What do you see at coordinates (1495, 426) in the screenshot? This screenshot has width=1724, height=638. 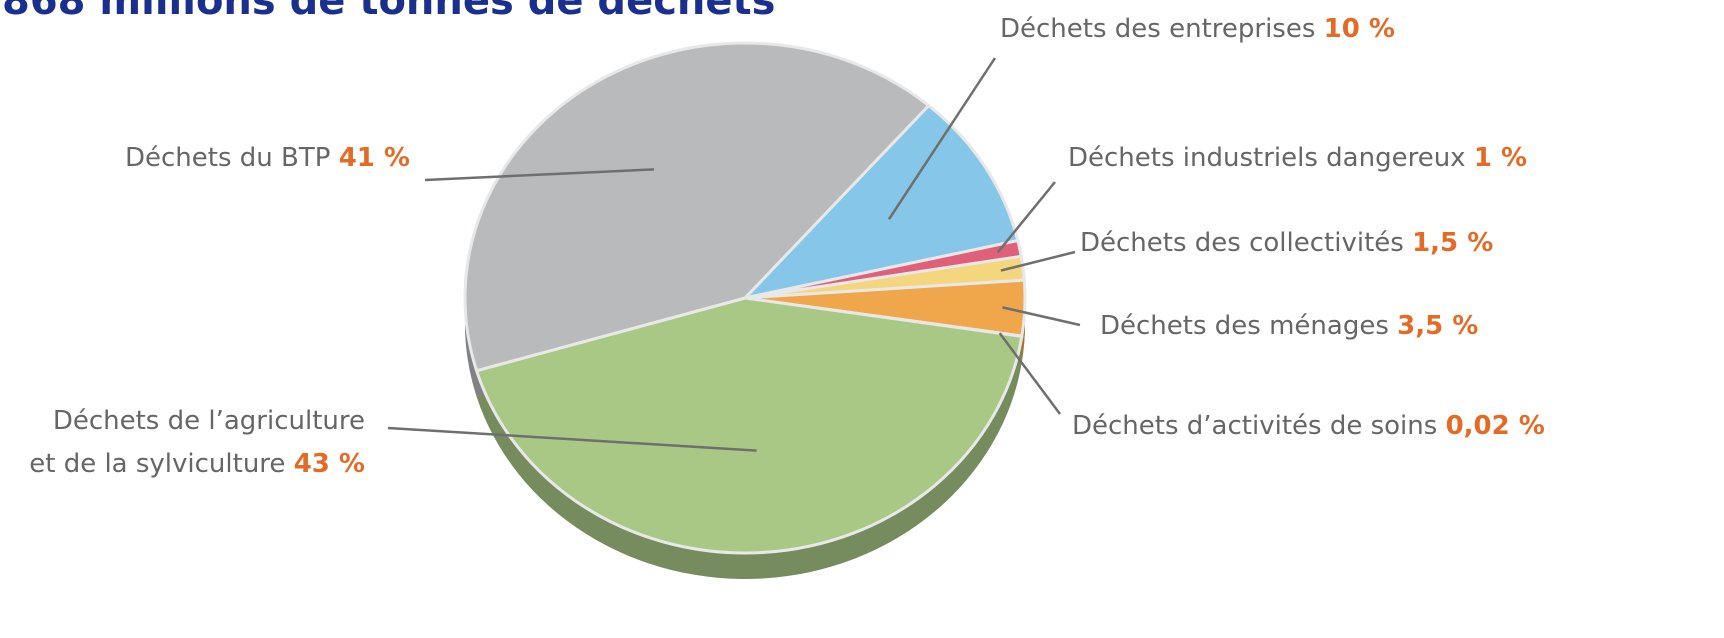 I see `value-label: 0,02 %` at bounding box center [1495, 426].